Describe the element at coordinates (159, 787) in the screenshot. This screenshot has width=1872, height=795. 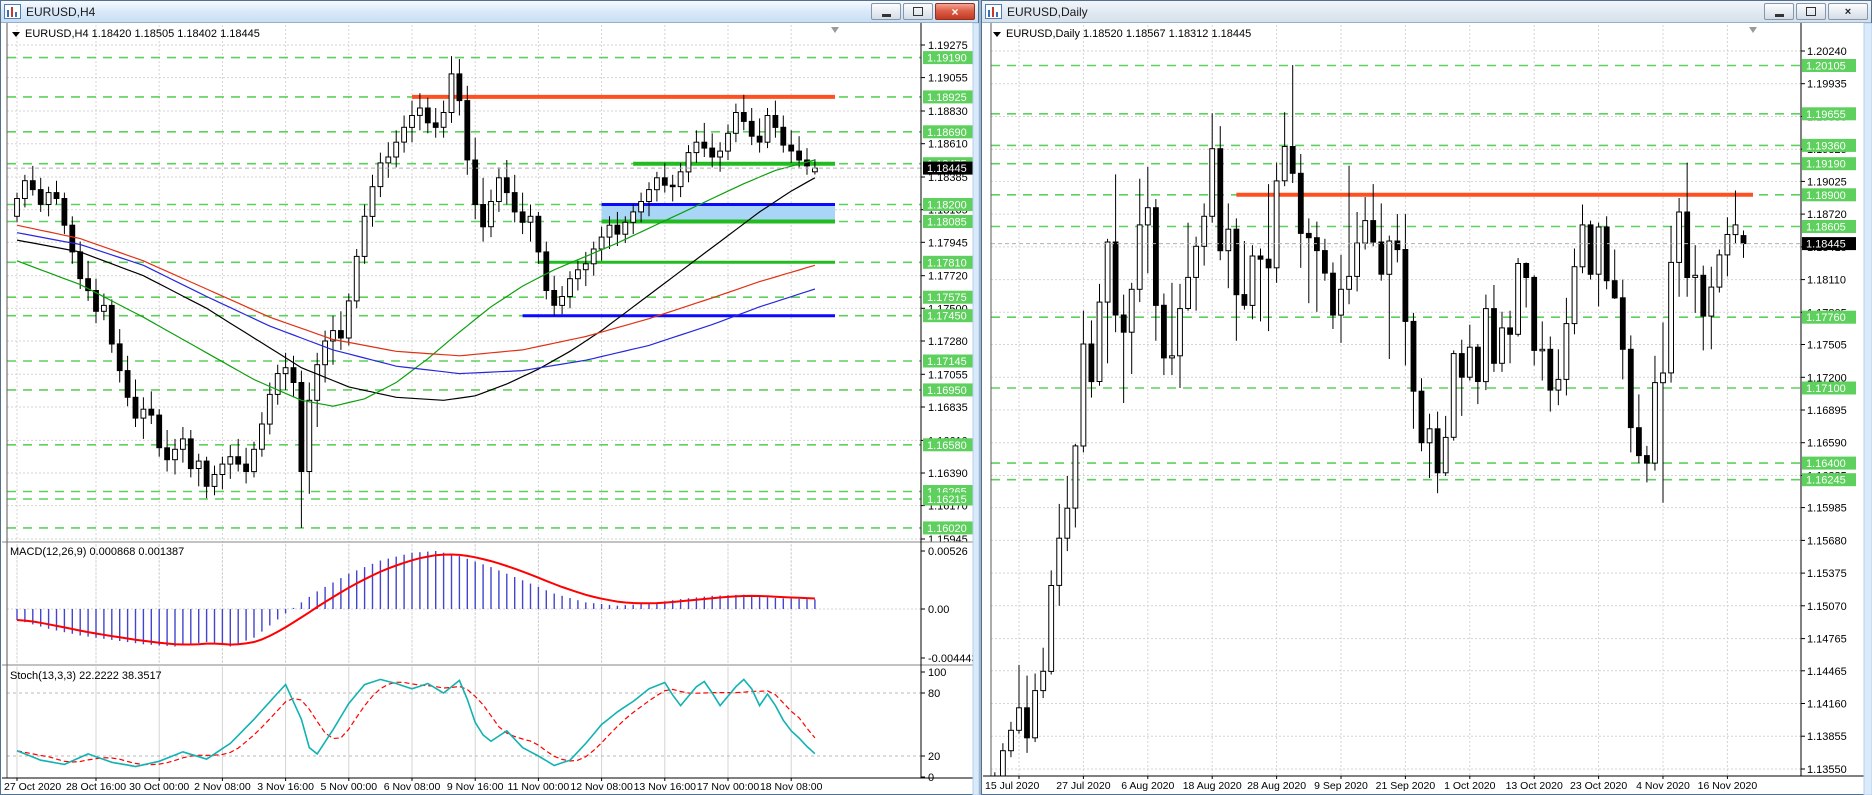
I see `time-tick-label: 30 Oct 00:00` at that location.